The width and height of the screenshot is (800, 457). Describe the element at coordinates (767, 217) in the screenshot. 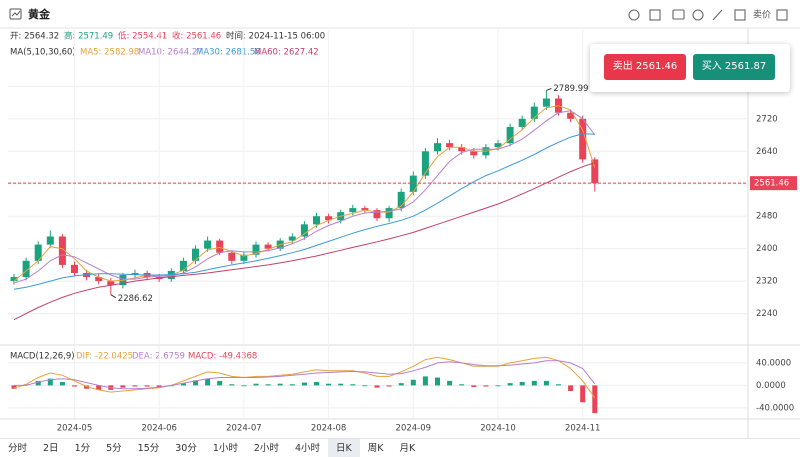

I see `y-tick-label: 2480` at that location.